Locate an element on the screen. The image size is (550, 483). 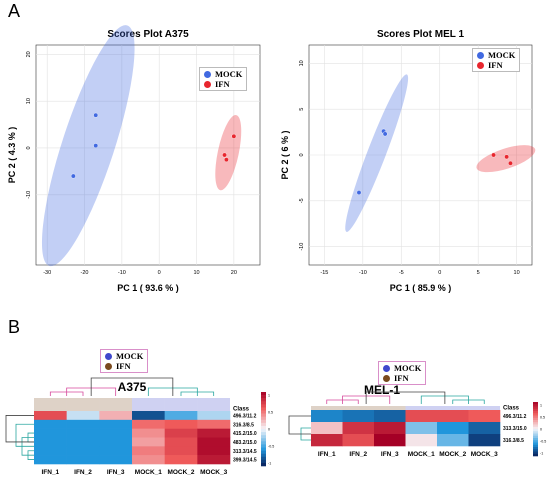
x-tick-label: -20 is located at coordinates (85, 273).